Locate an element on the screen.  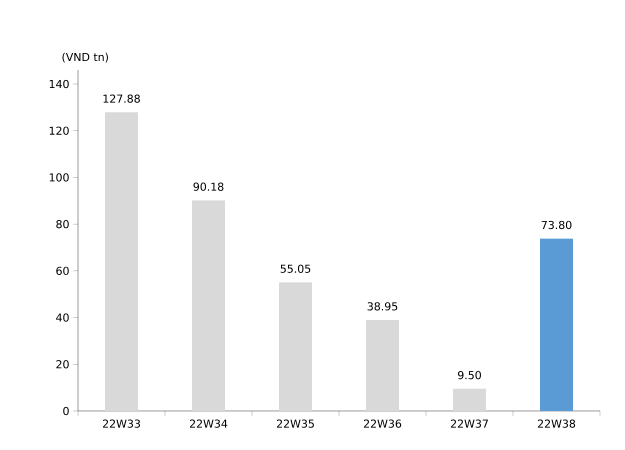
y-tick-label: 0 is located at coordinates (66, 411).